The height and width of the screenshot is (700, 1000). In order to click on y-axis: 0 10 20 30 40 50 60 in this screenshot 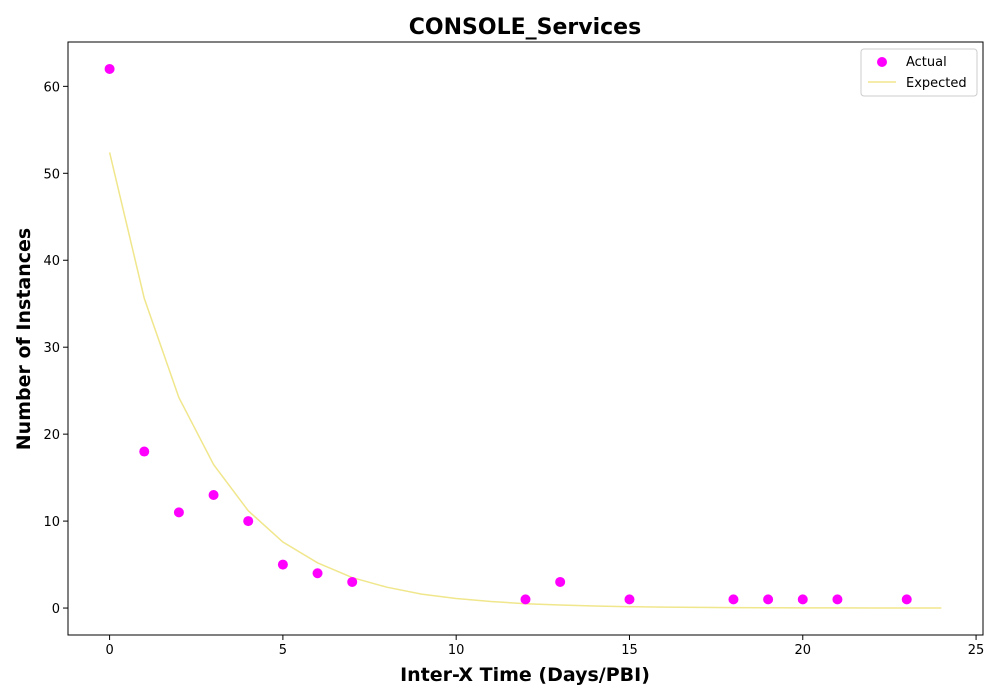, I will do `click(55, 348)`.